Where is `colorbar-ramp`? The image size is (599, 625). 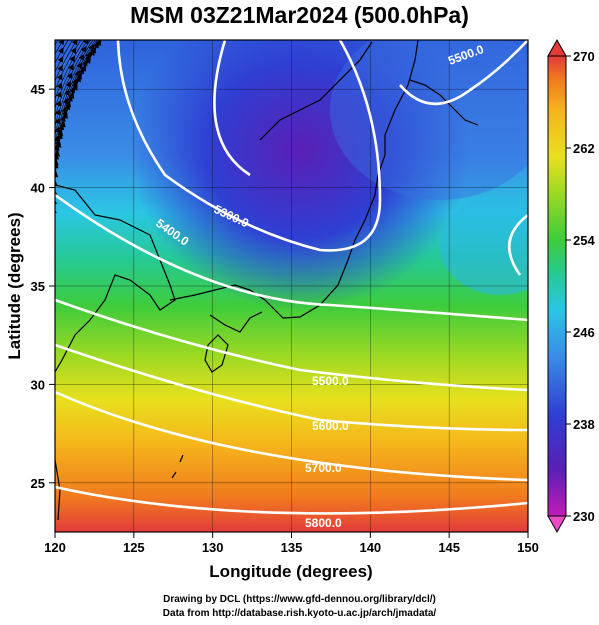 colorbar-ramp is located at coordinates (557, 286).